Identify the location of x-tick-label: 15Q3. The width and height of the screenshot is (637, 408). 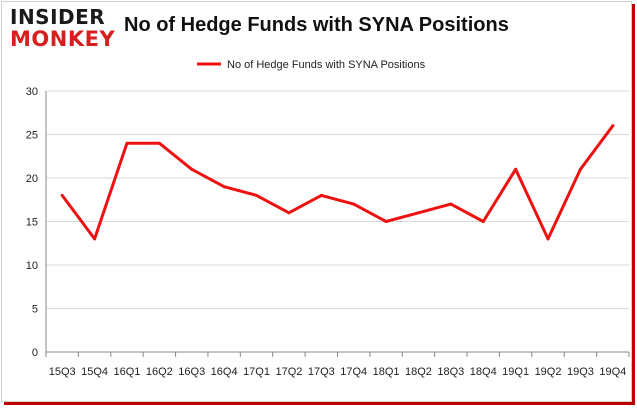
(62, 372).